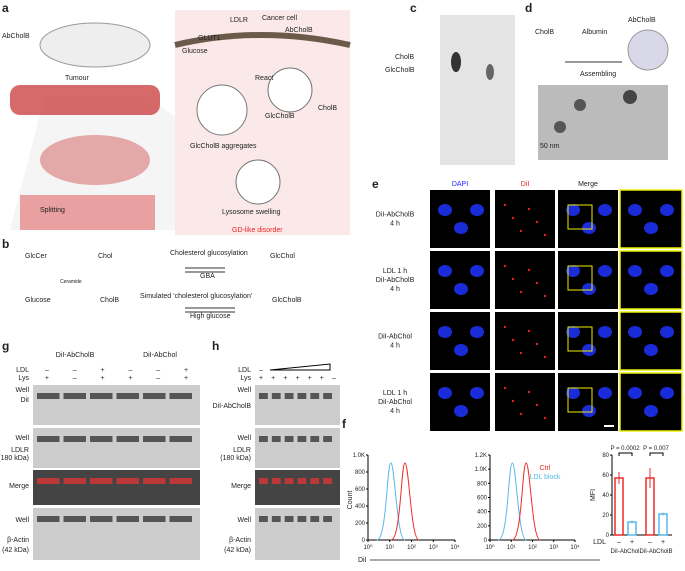 Image resolution: width=685 pixels, height=571 pixels. Describe the element at coordinates (560, 127) in the screenshot. I see `particle` at that location.